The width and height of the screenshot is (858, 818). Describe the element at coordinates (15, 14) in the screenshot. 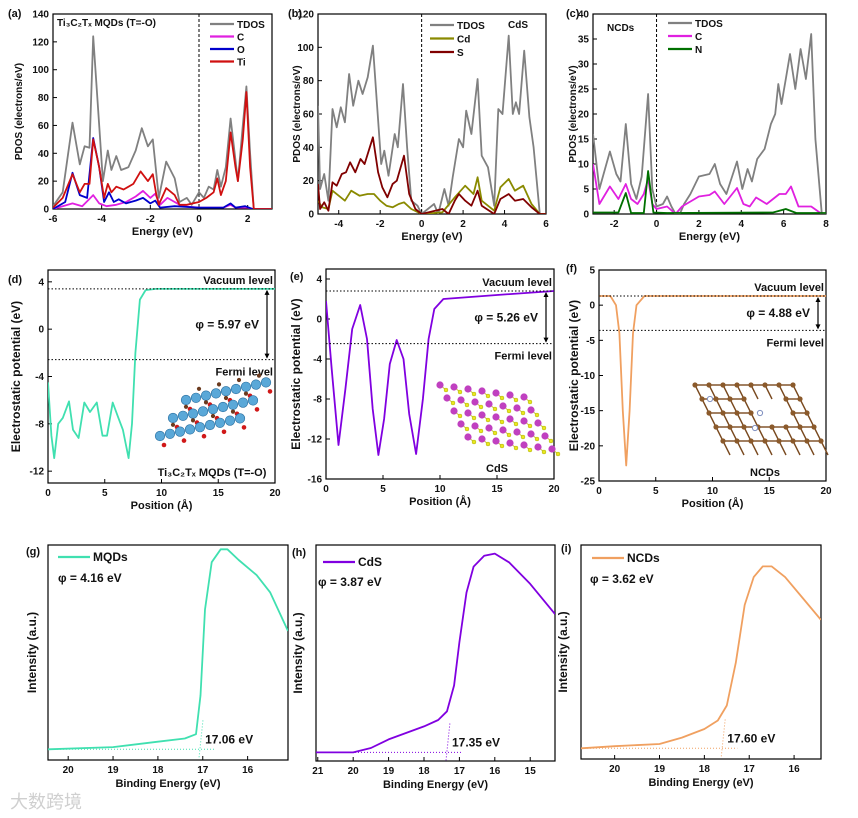

I see `panel-label: (a)` at that location.